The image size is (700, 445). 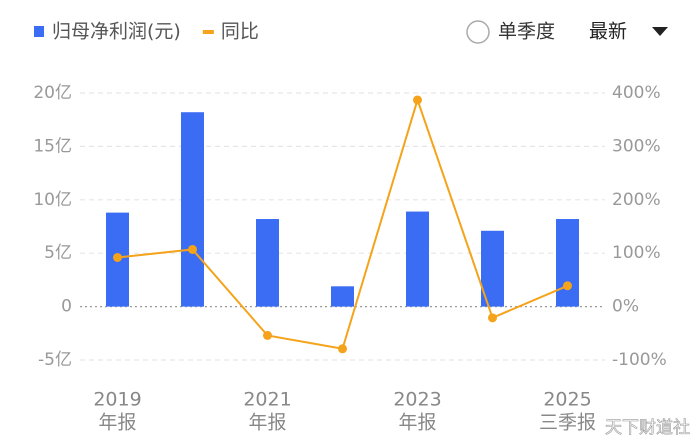 I want to click on y-tick-label: 5亿, so click(x=58, y=253).